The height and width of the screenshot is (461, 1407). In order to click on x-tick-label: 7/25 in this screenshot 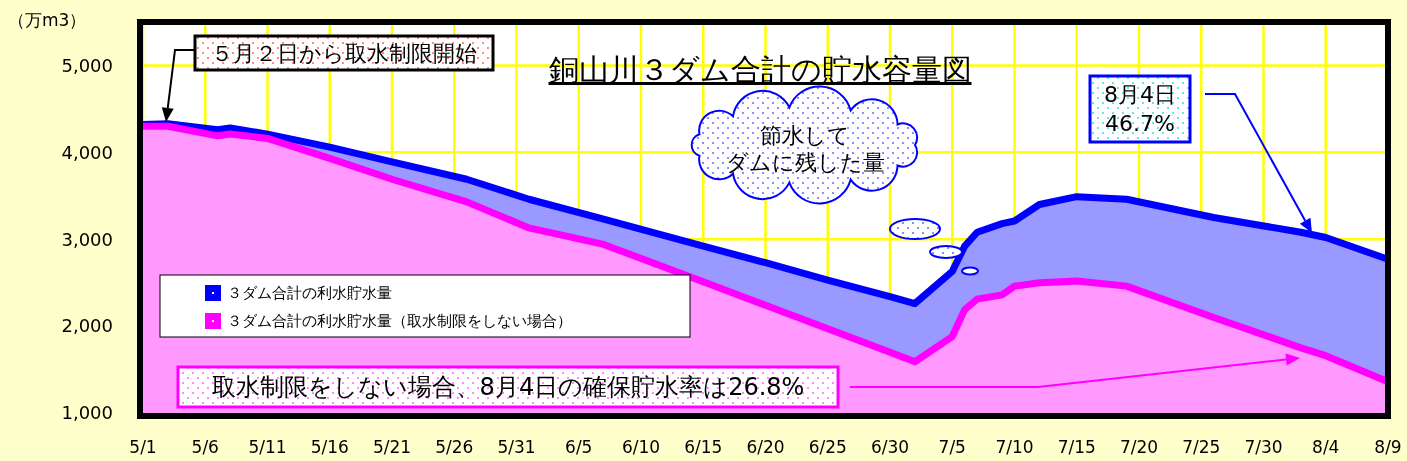, I will do `click(1201, 447)`.